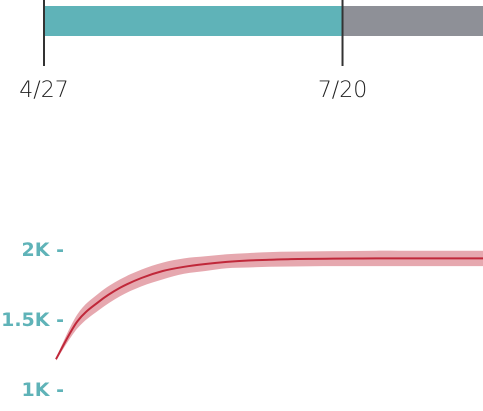  What do you see at coordinates (193, 21) in the screenshot?
I see `timeline-elapsed-segment` at bounding box center [193, 21].